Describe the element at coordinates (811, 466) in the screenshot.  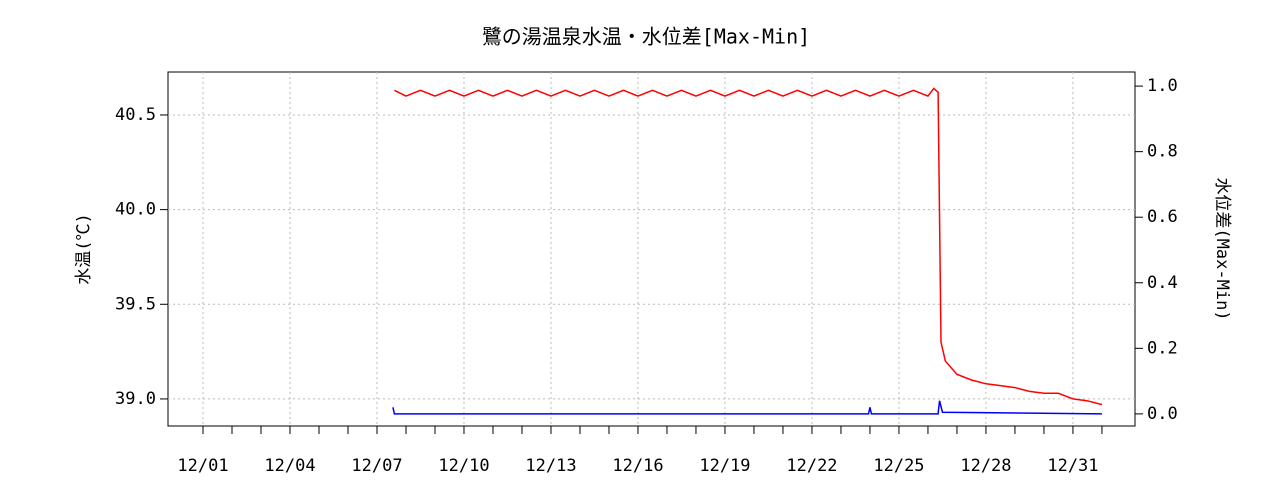
I see `x-tick-label: 12/22` at that location.